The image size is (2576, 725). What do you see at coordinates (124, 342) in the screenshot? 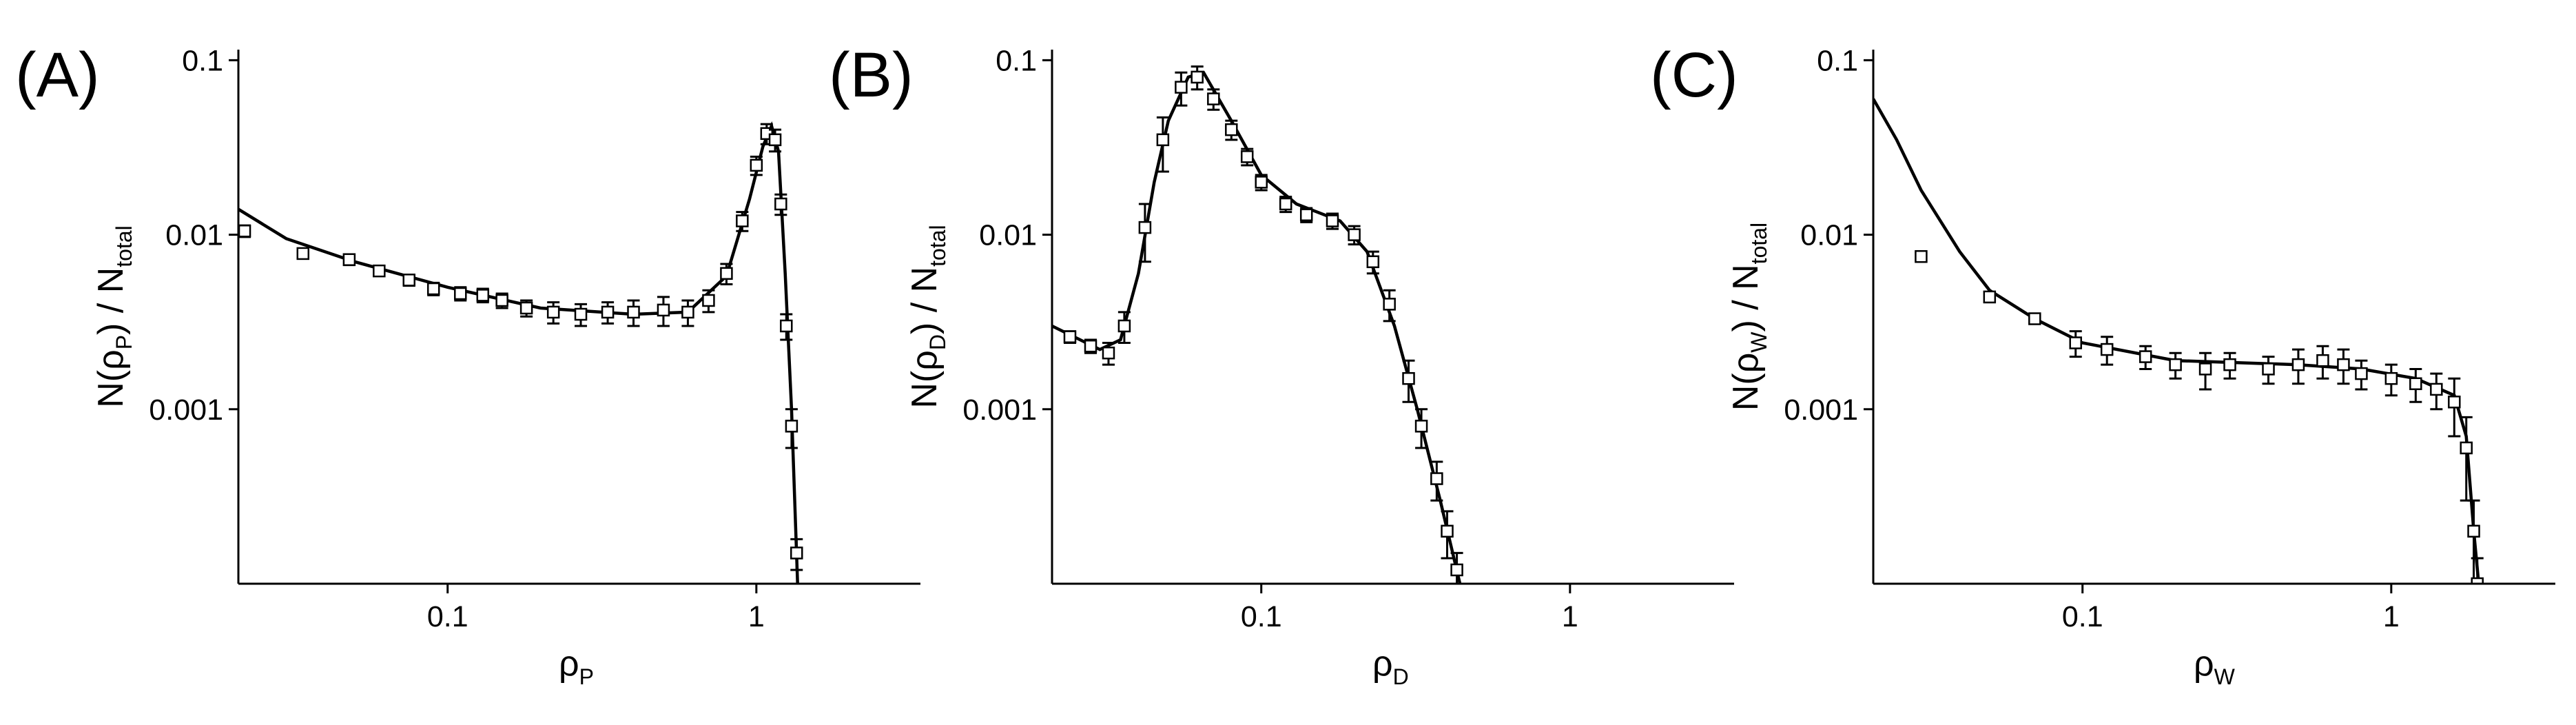
I see `y-axis-label-part: P` at bounding box center [124, 342].